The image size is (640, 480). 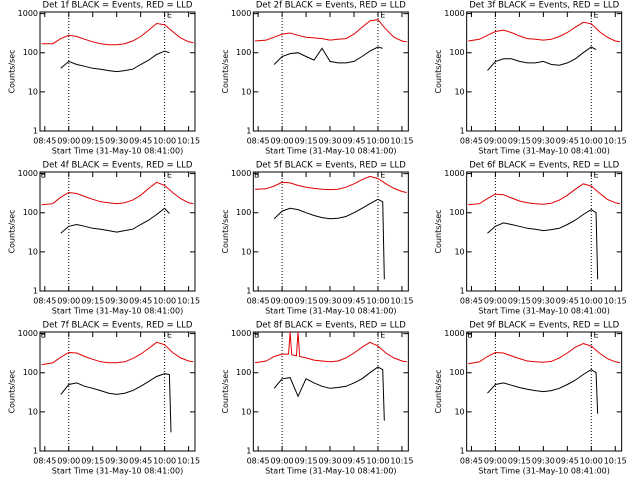 What do you see at coordinates (331, 6) in the screenshot?
I see `panel-title: Det 2f BLACK = Events, RED = LLD` at bounding box center [331, 6].